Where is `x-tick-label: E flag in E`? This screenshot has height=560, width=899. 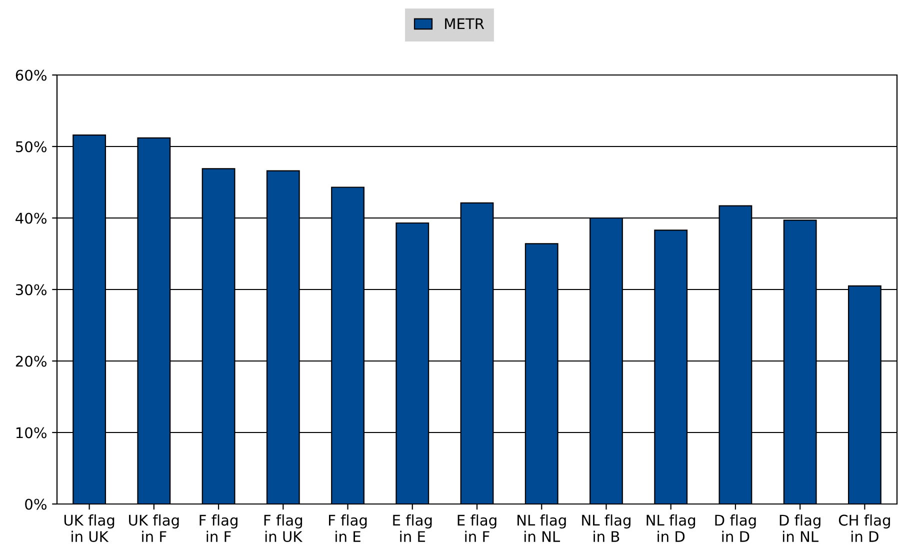
x-tick-label: E flag in E is located at coordinates (412, 528).